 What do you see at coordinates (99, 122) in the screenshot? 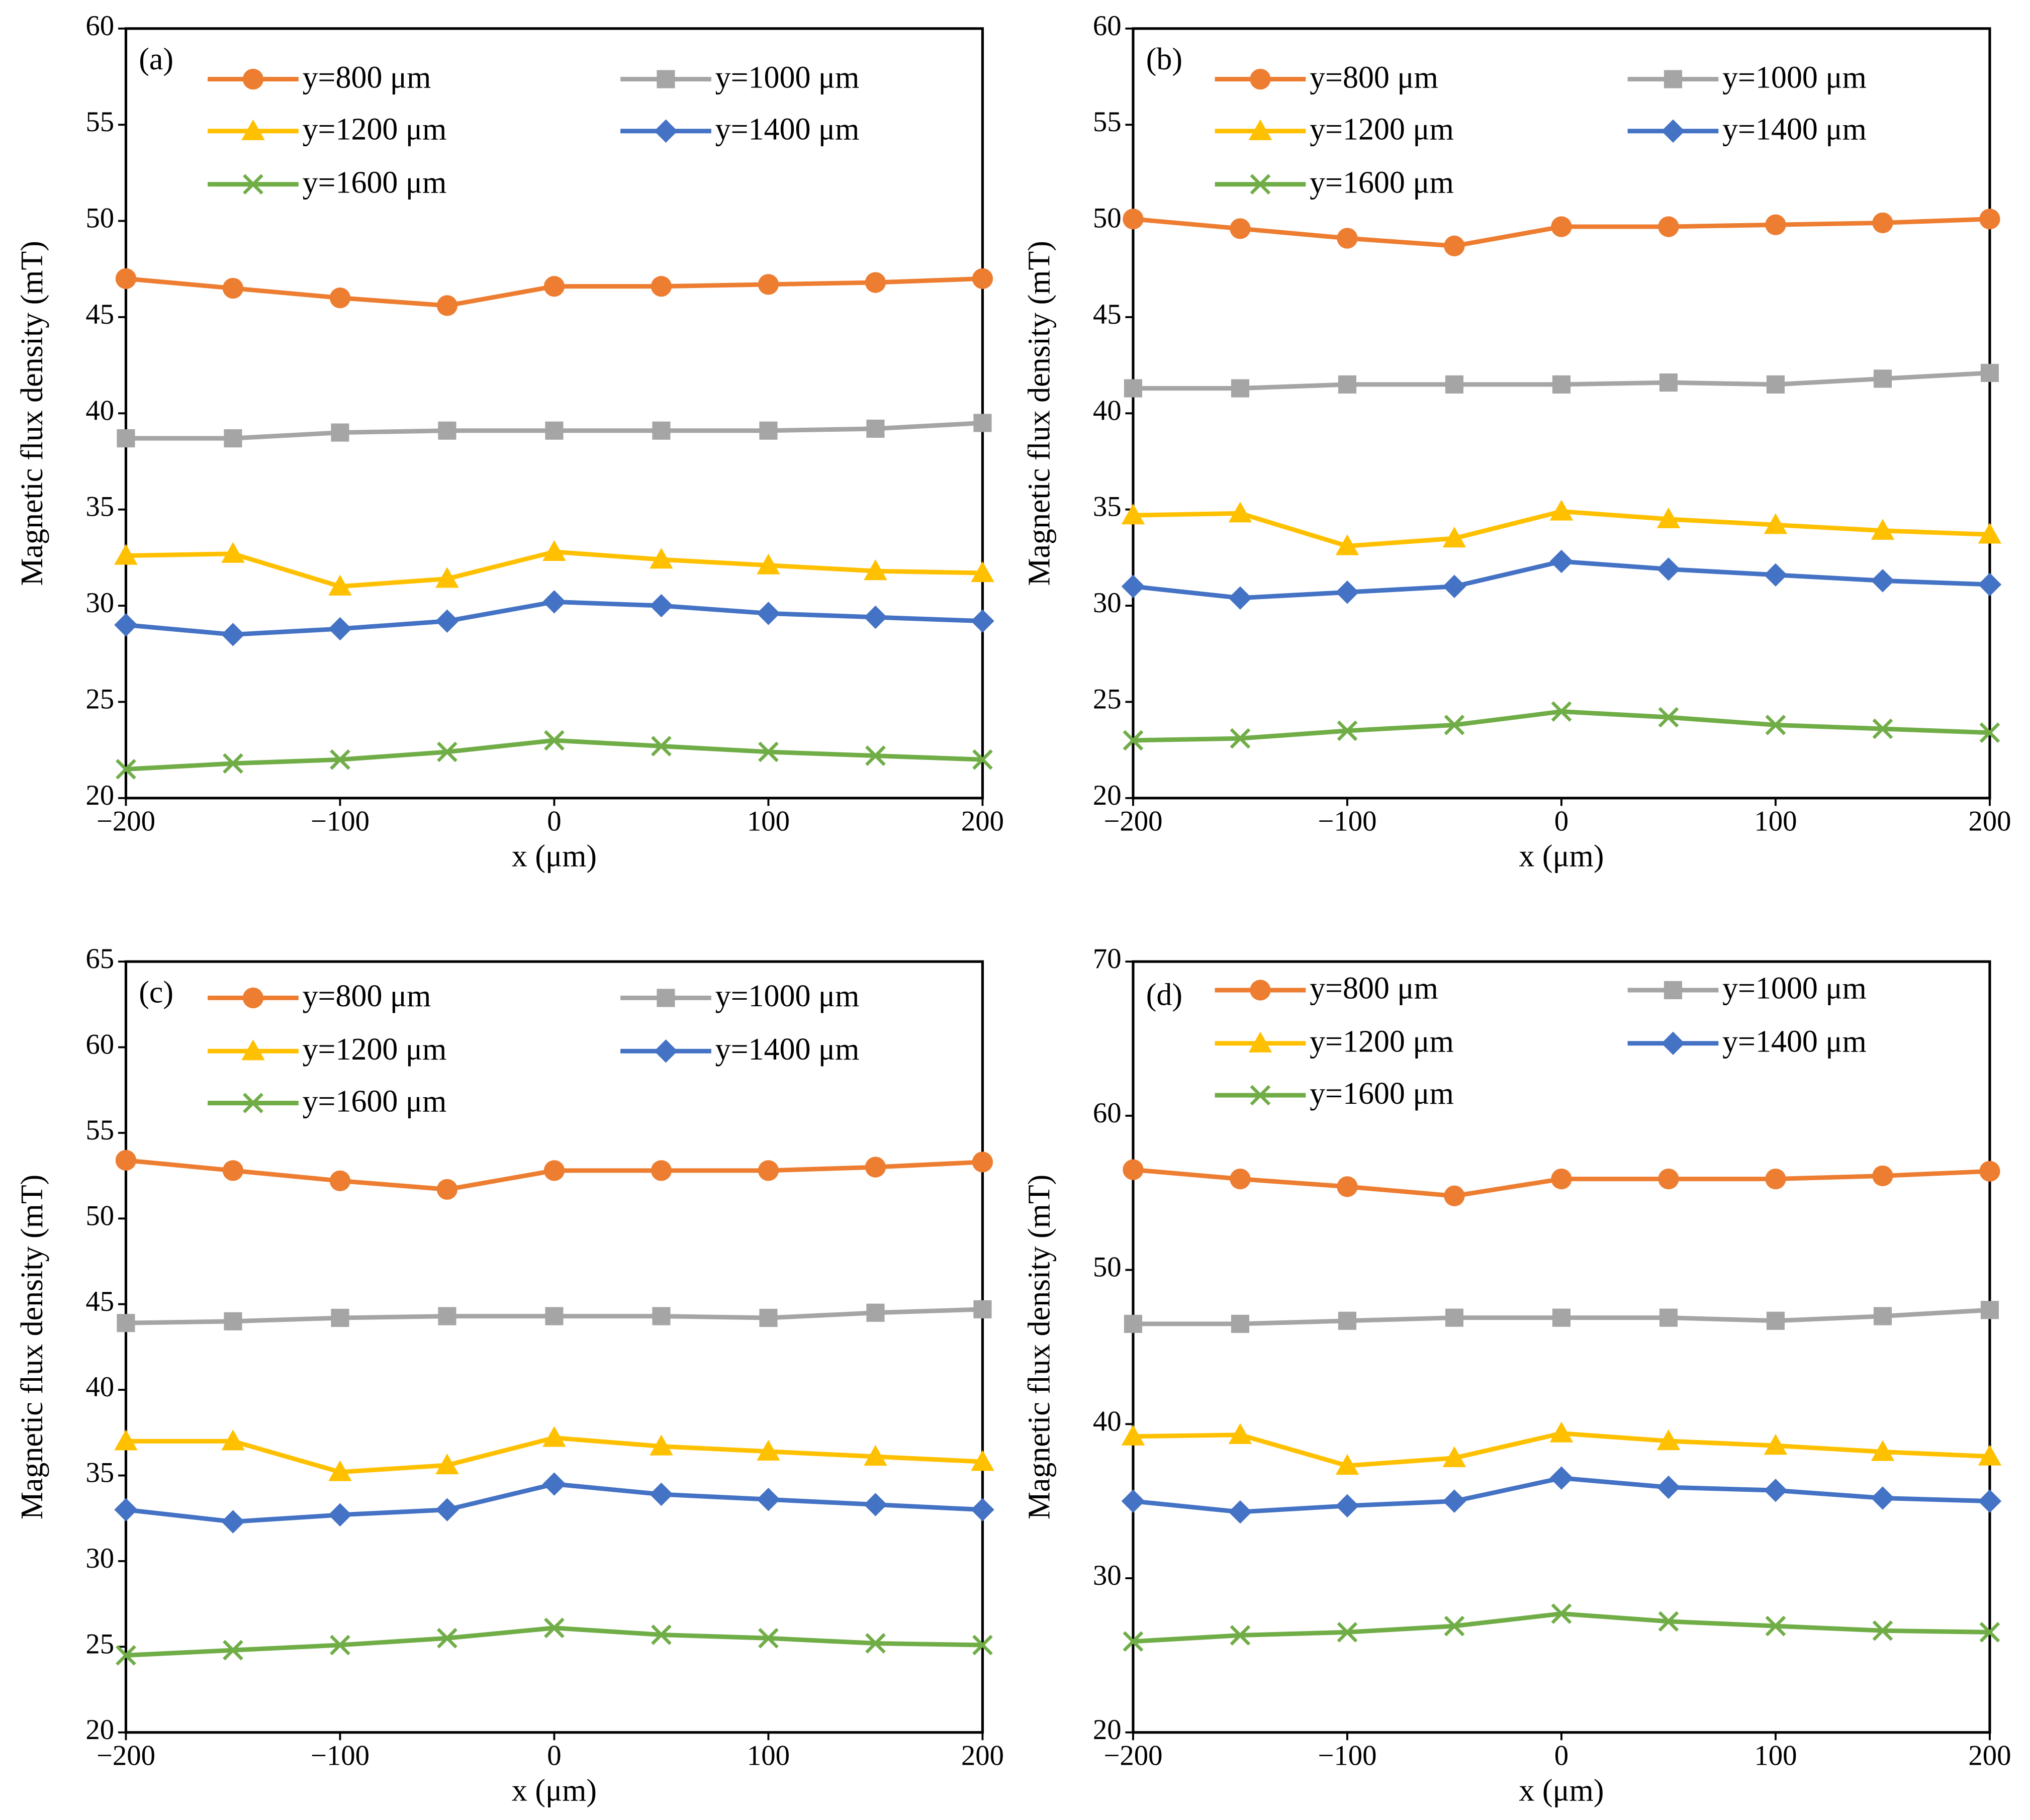
I see `y-tick-label: 55` at bounding box center [99, 122].